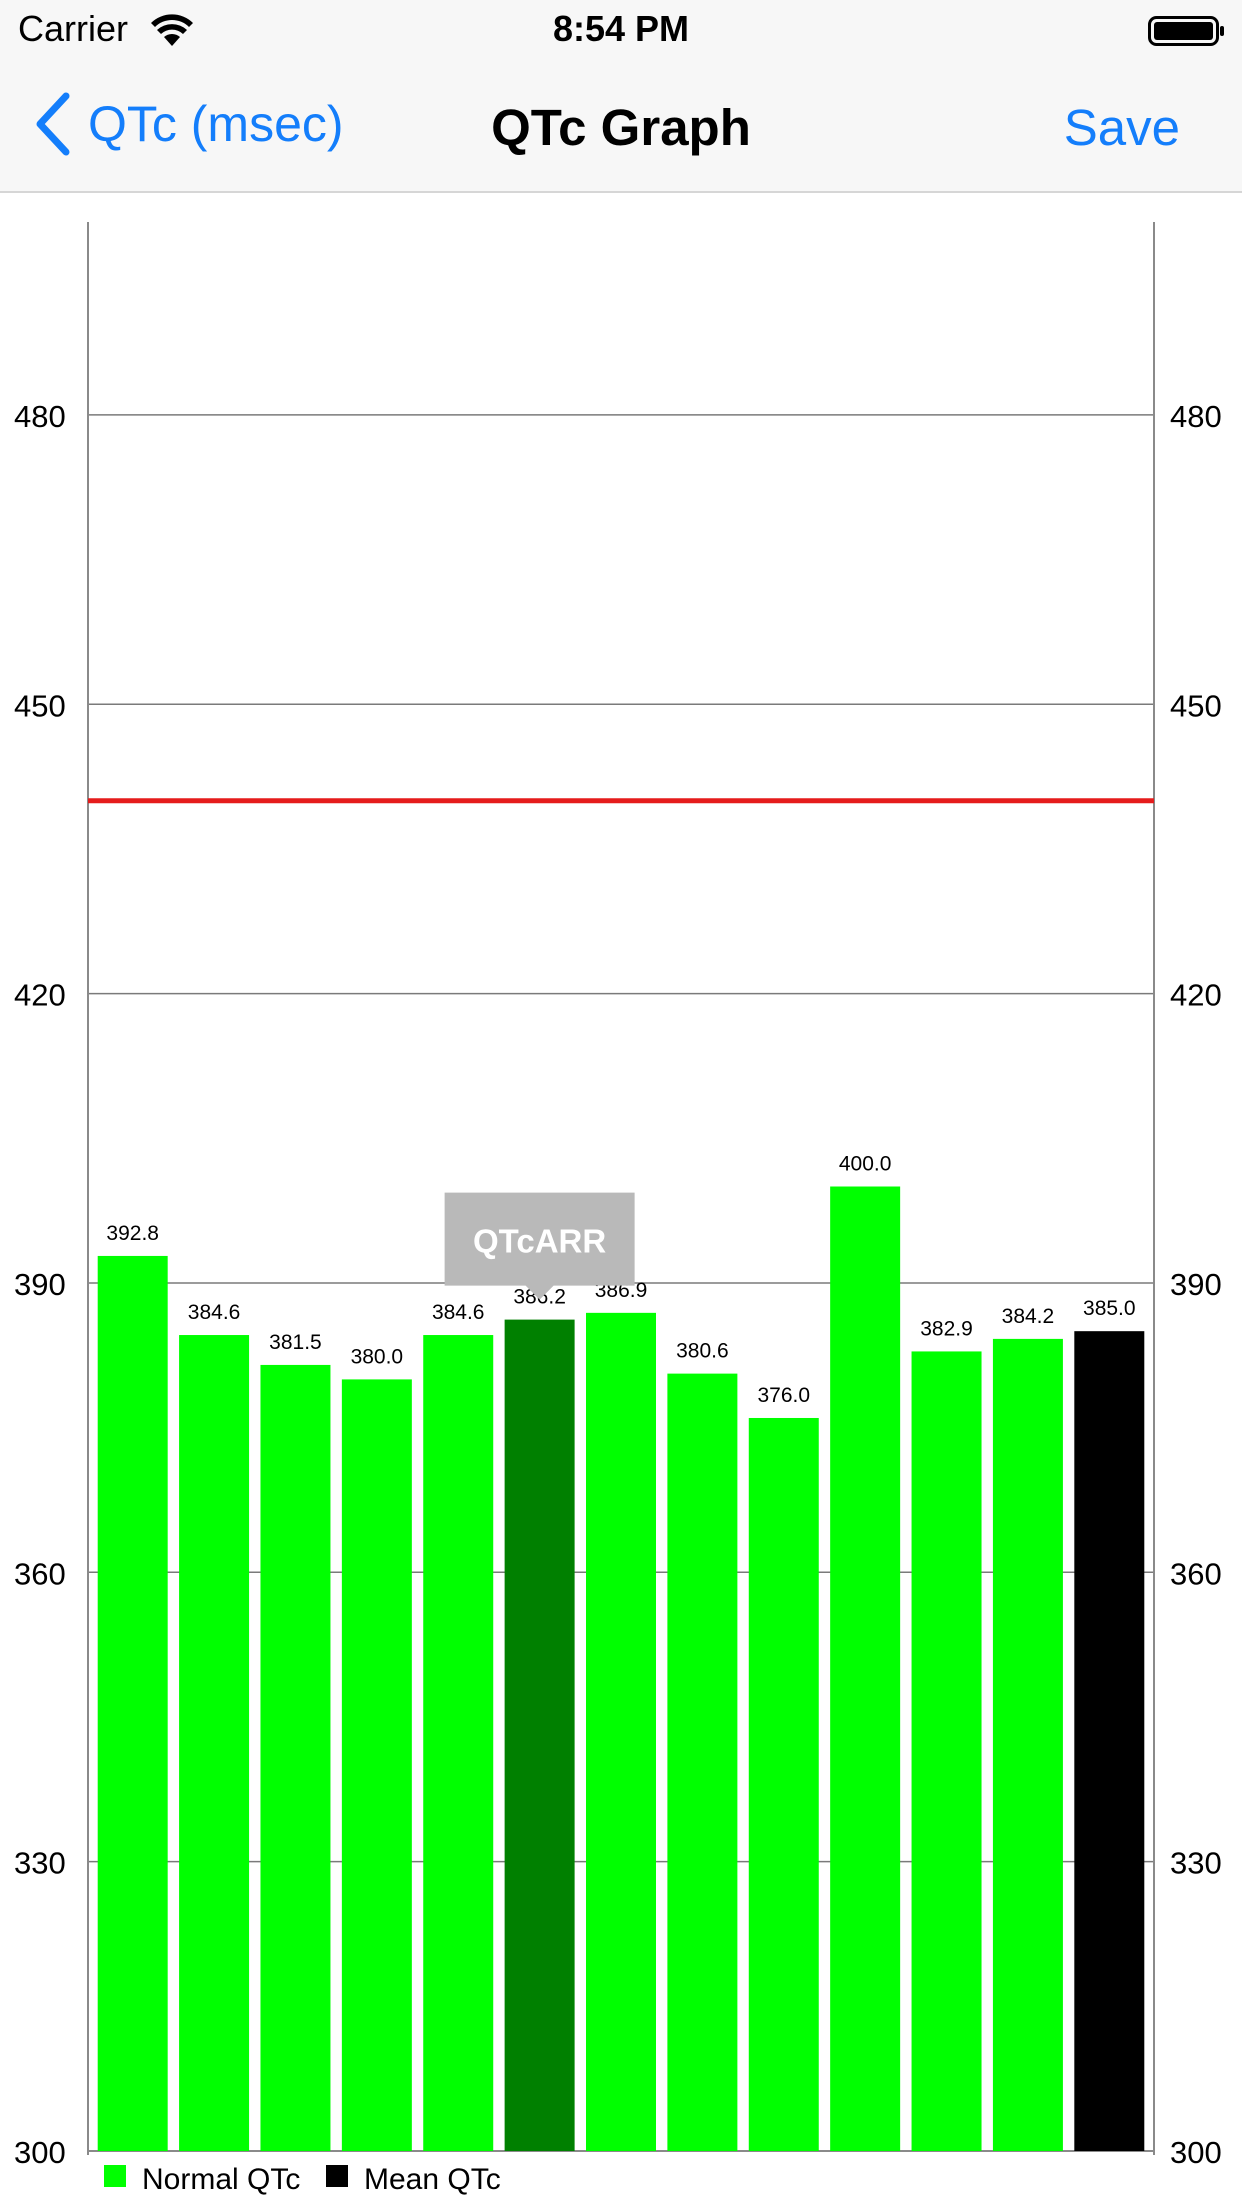 Image resolution: width=1242 pixels, height=2208 pixels. Describe the element at coordinates (40, 416) in the screenshot. I see `y-tick-label-left: 480` at that location.